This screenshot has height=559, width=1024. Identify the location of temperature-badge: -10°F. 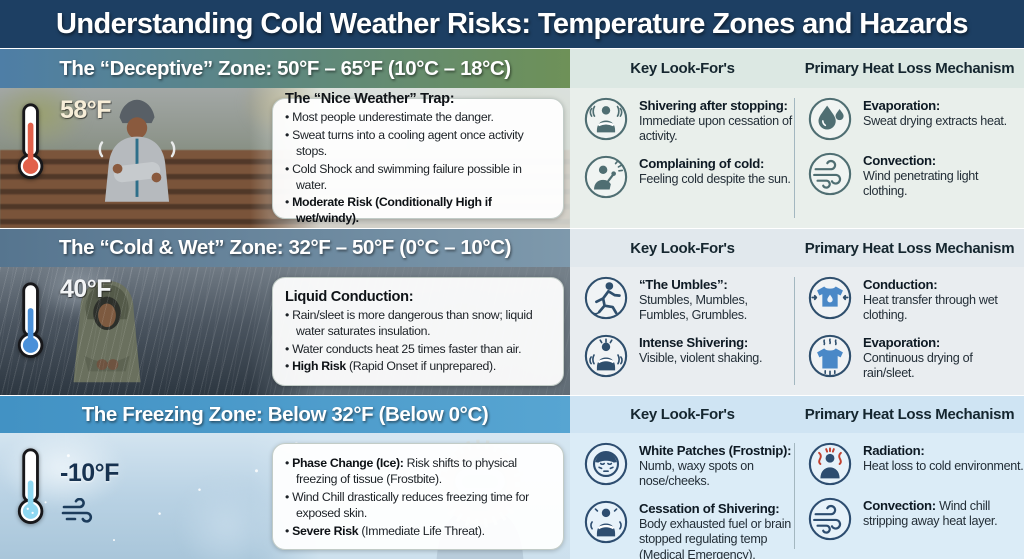
(64, 487).